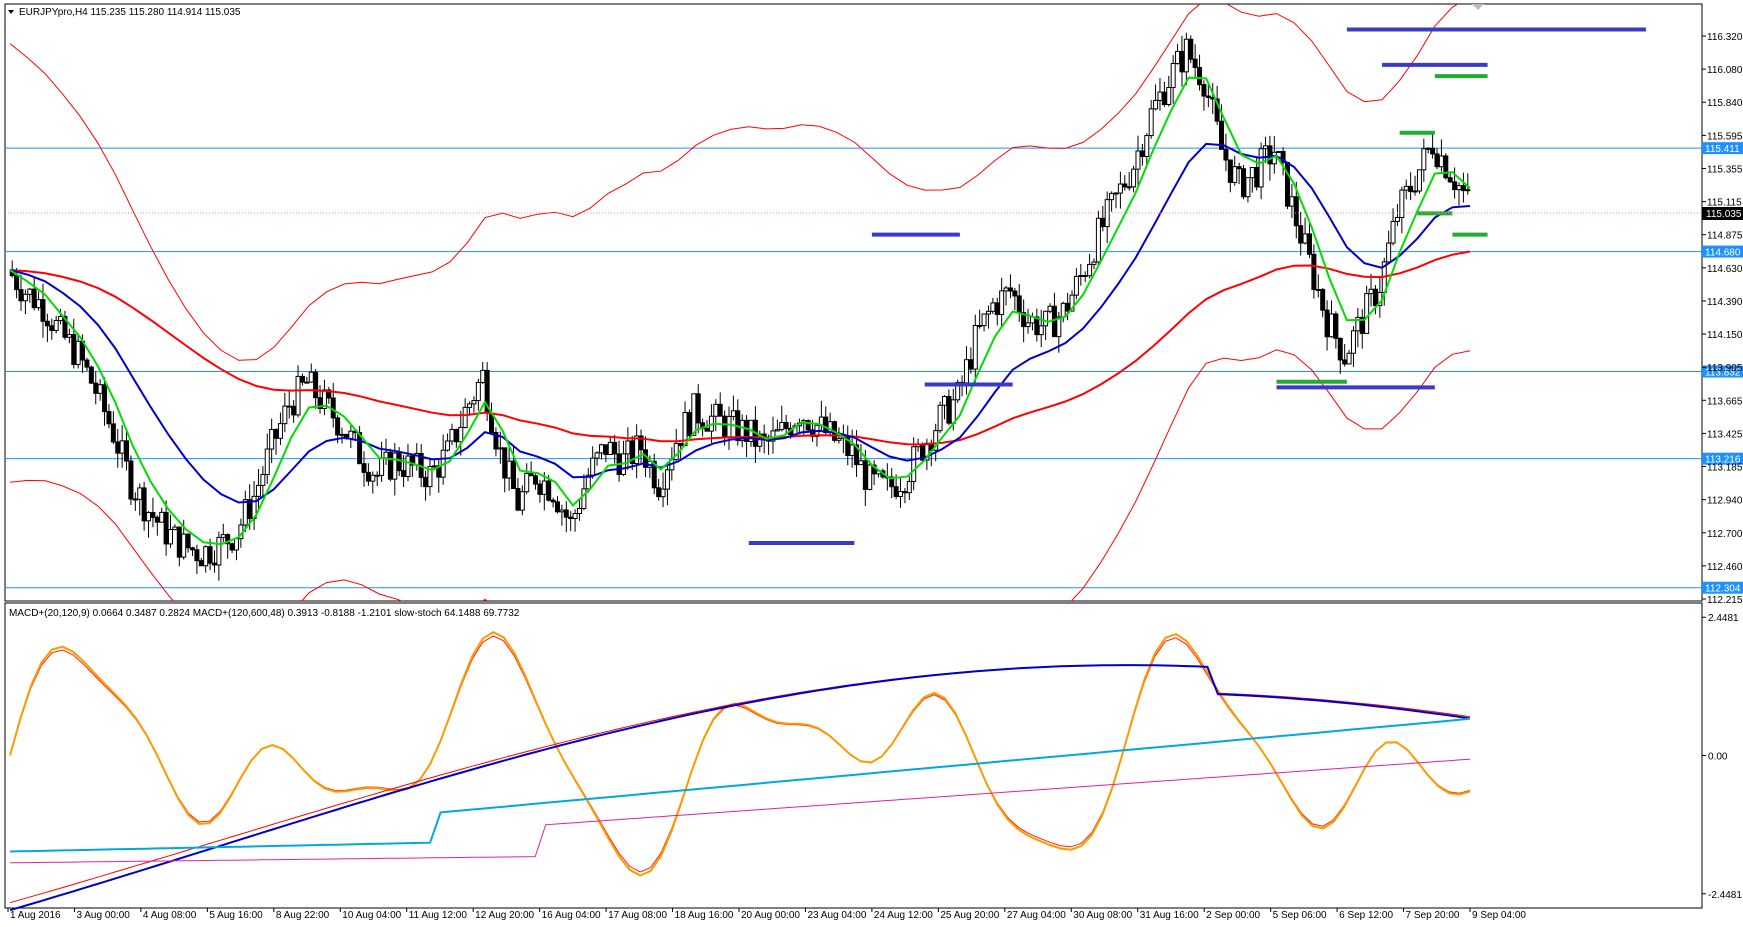 The image size is (1743, 927). I want to click on y-tick-label-12: 113.425, so click(1725, 434).